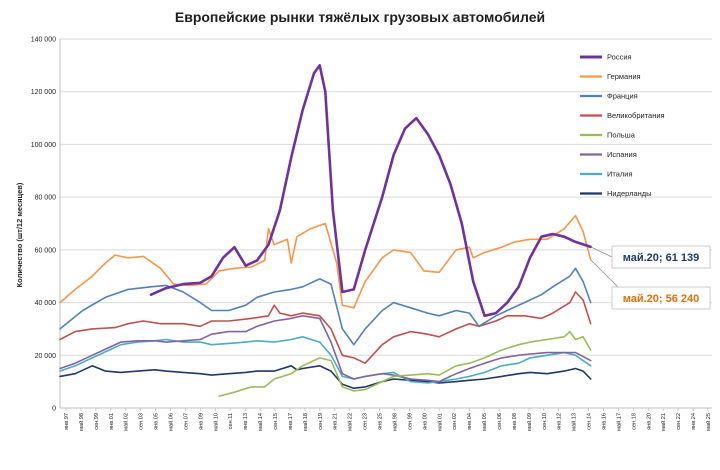 The height and width of the screenshot is (470, 720). I want to click on x-tick-label: май.18, so click(305, 422).